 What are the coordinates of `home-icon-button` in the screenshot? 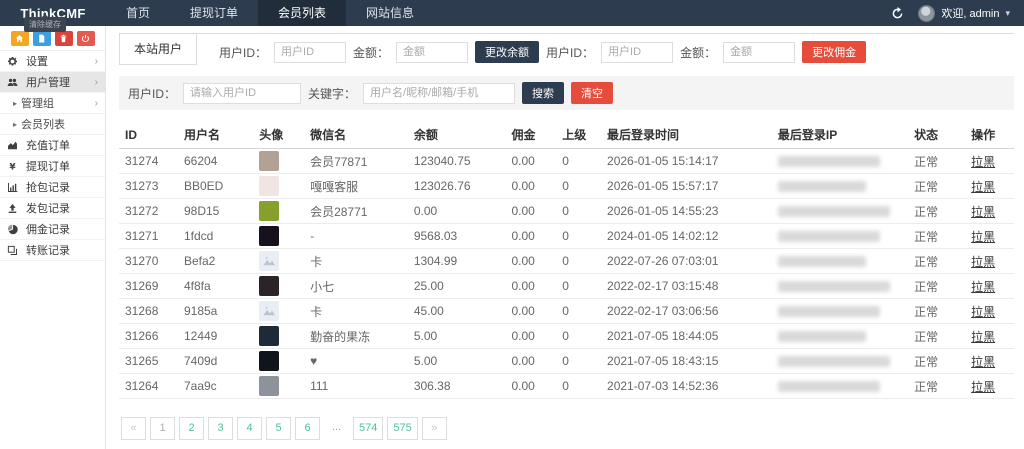 It's located at (19, 38).